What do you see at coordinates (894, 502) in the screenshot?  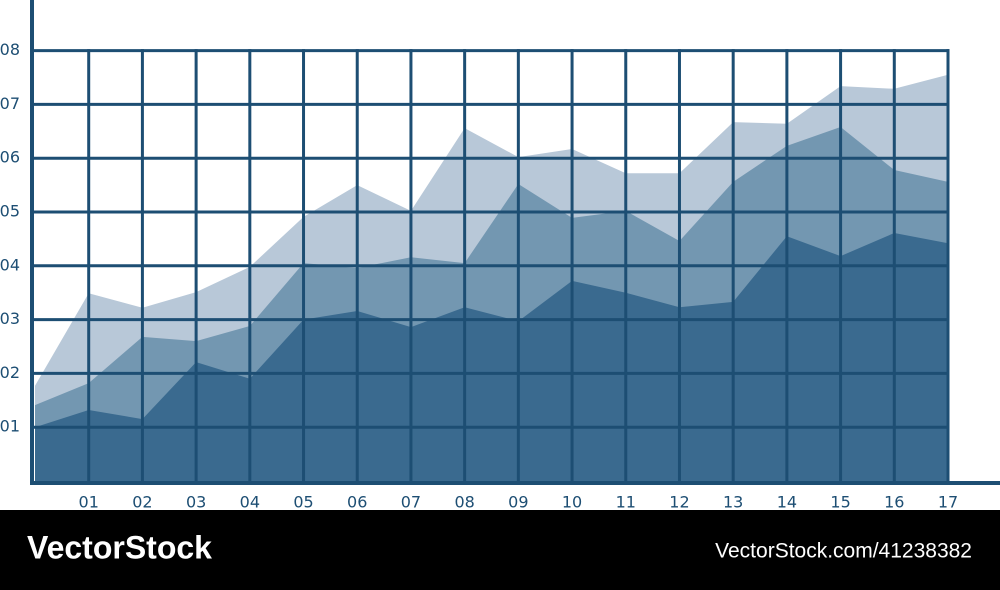 I see `x-tick-label: 16` at bounding box center [894, 502].